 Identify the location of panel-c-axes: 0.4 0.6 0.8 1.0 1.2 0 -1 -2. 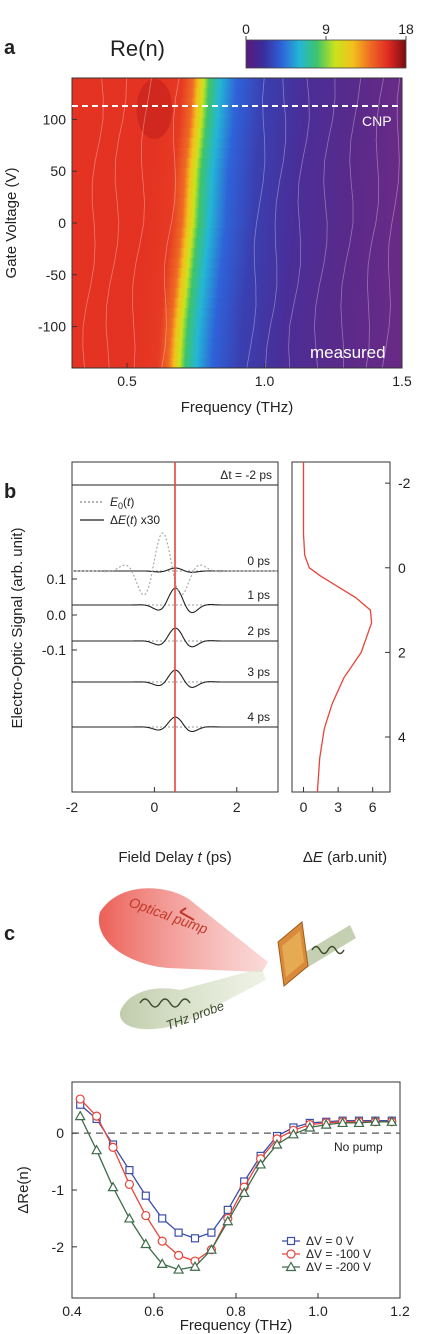
(231, 1222).